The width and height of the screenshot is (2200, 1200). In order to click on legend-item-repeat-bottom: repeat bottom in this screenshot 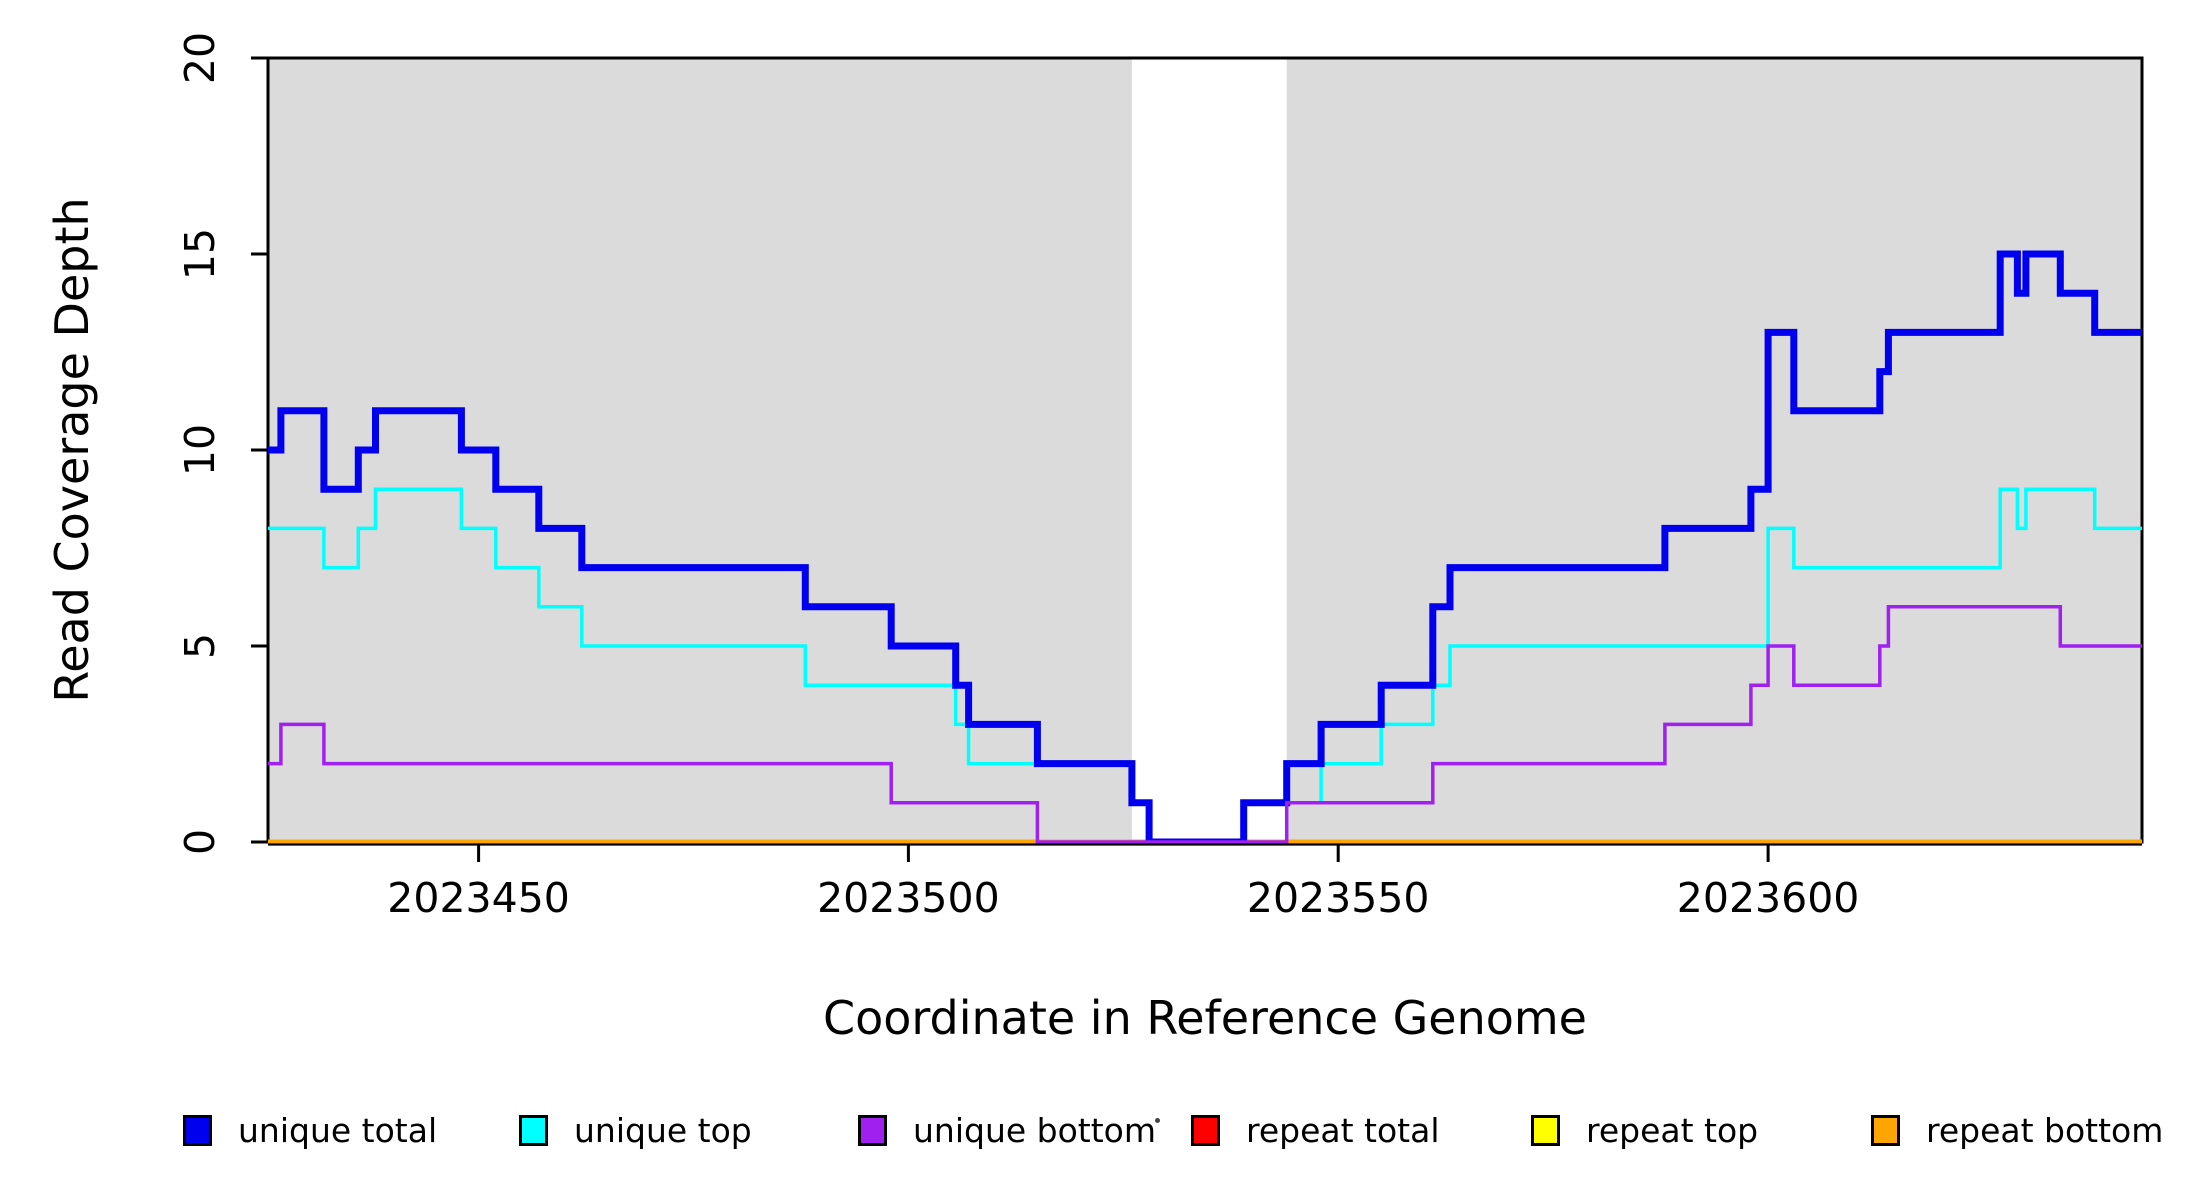, I will do `click(2017, 1130)`.